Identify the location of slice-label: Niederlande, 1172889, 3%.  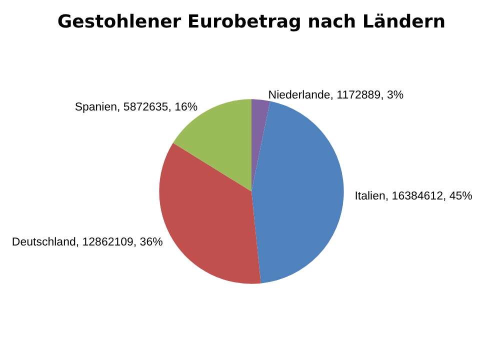
(336, 96).